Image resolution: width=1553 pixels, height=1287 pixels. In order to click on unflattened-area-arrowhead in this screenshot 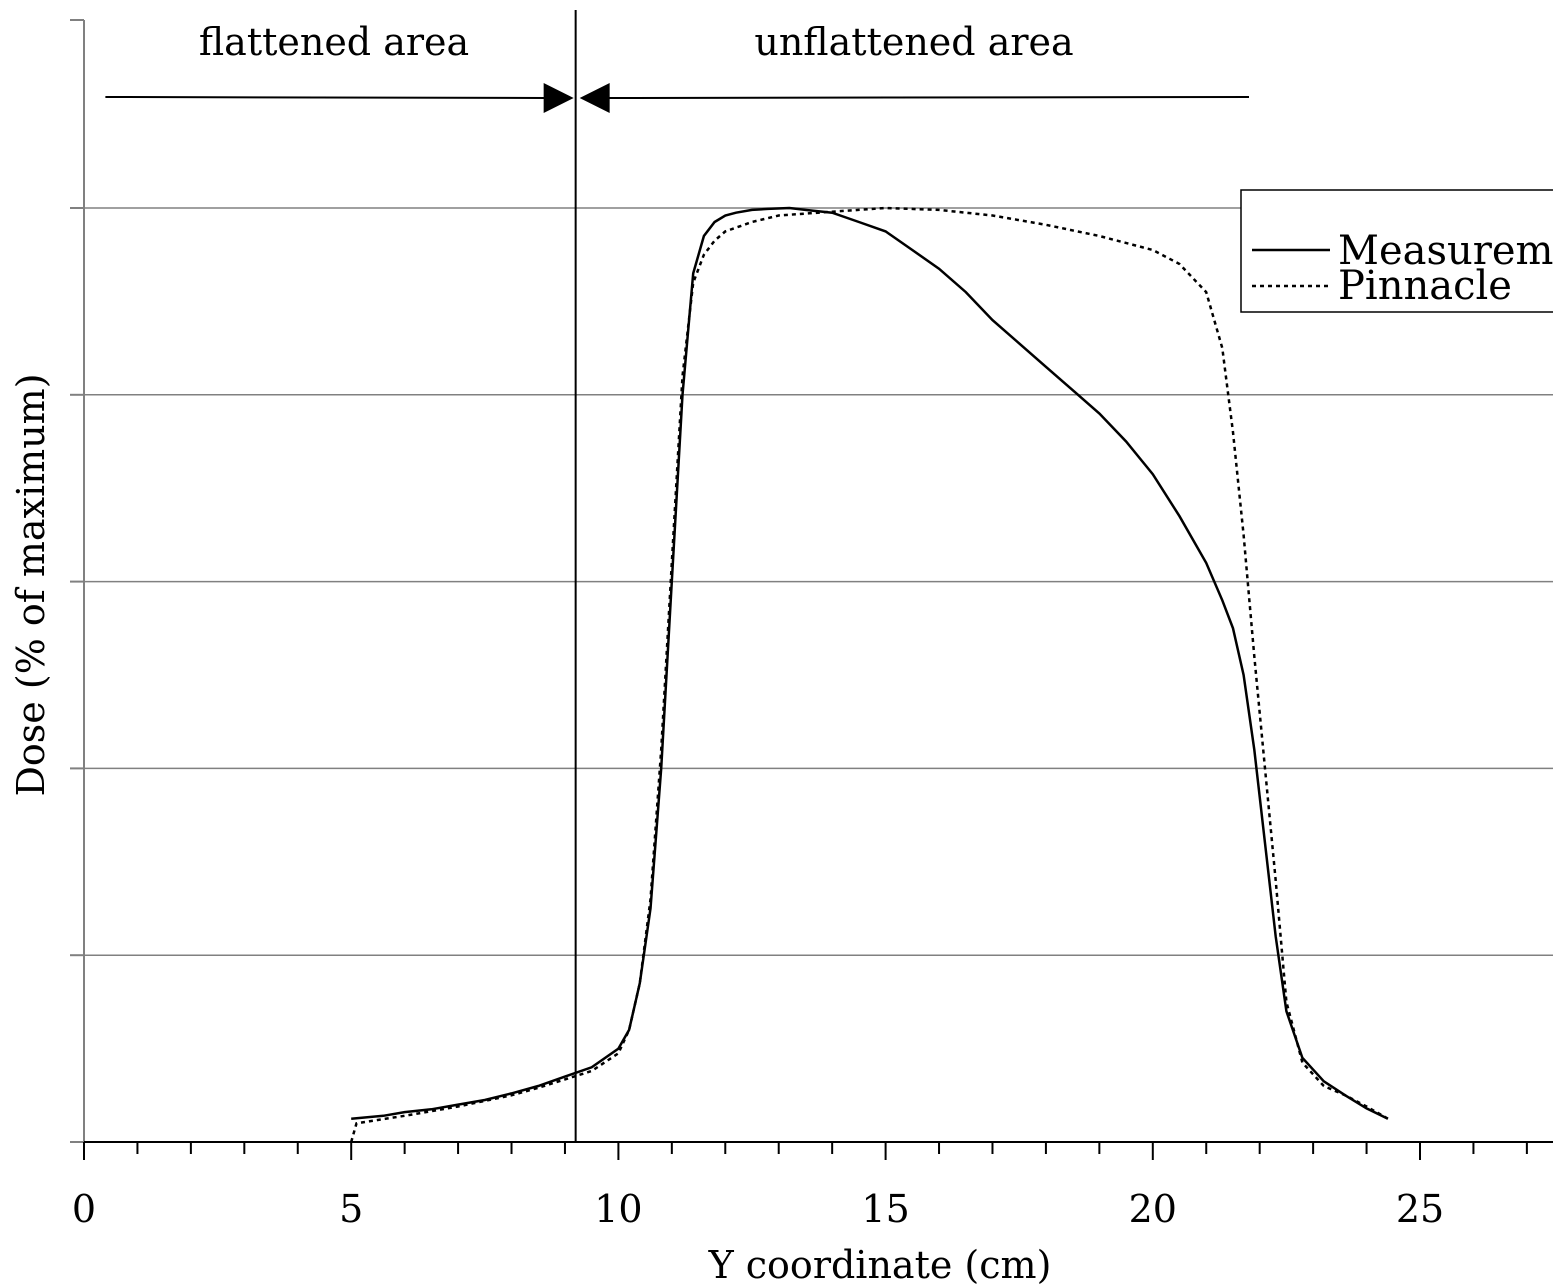, I will do `click(594, 98)`.